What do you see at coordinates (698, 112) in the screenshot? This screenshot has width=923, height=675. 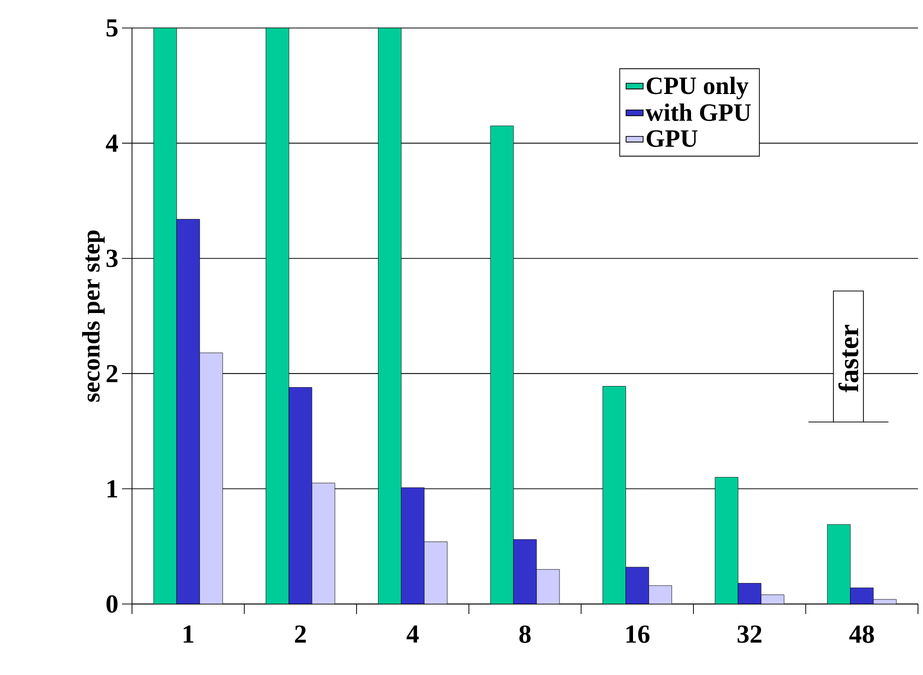 I see `legend-label: with GPU` at bounding box center [698, 112].